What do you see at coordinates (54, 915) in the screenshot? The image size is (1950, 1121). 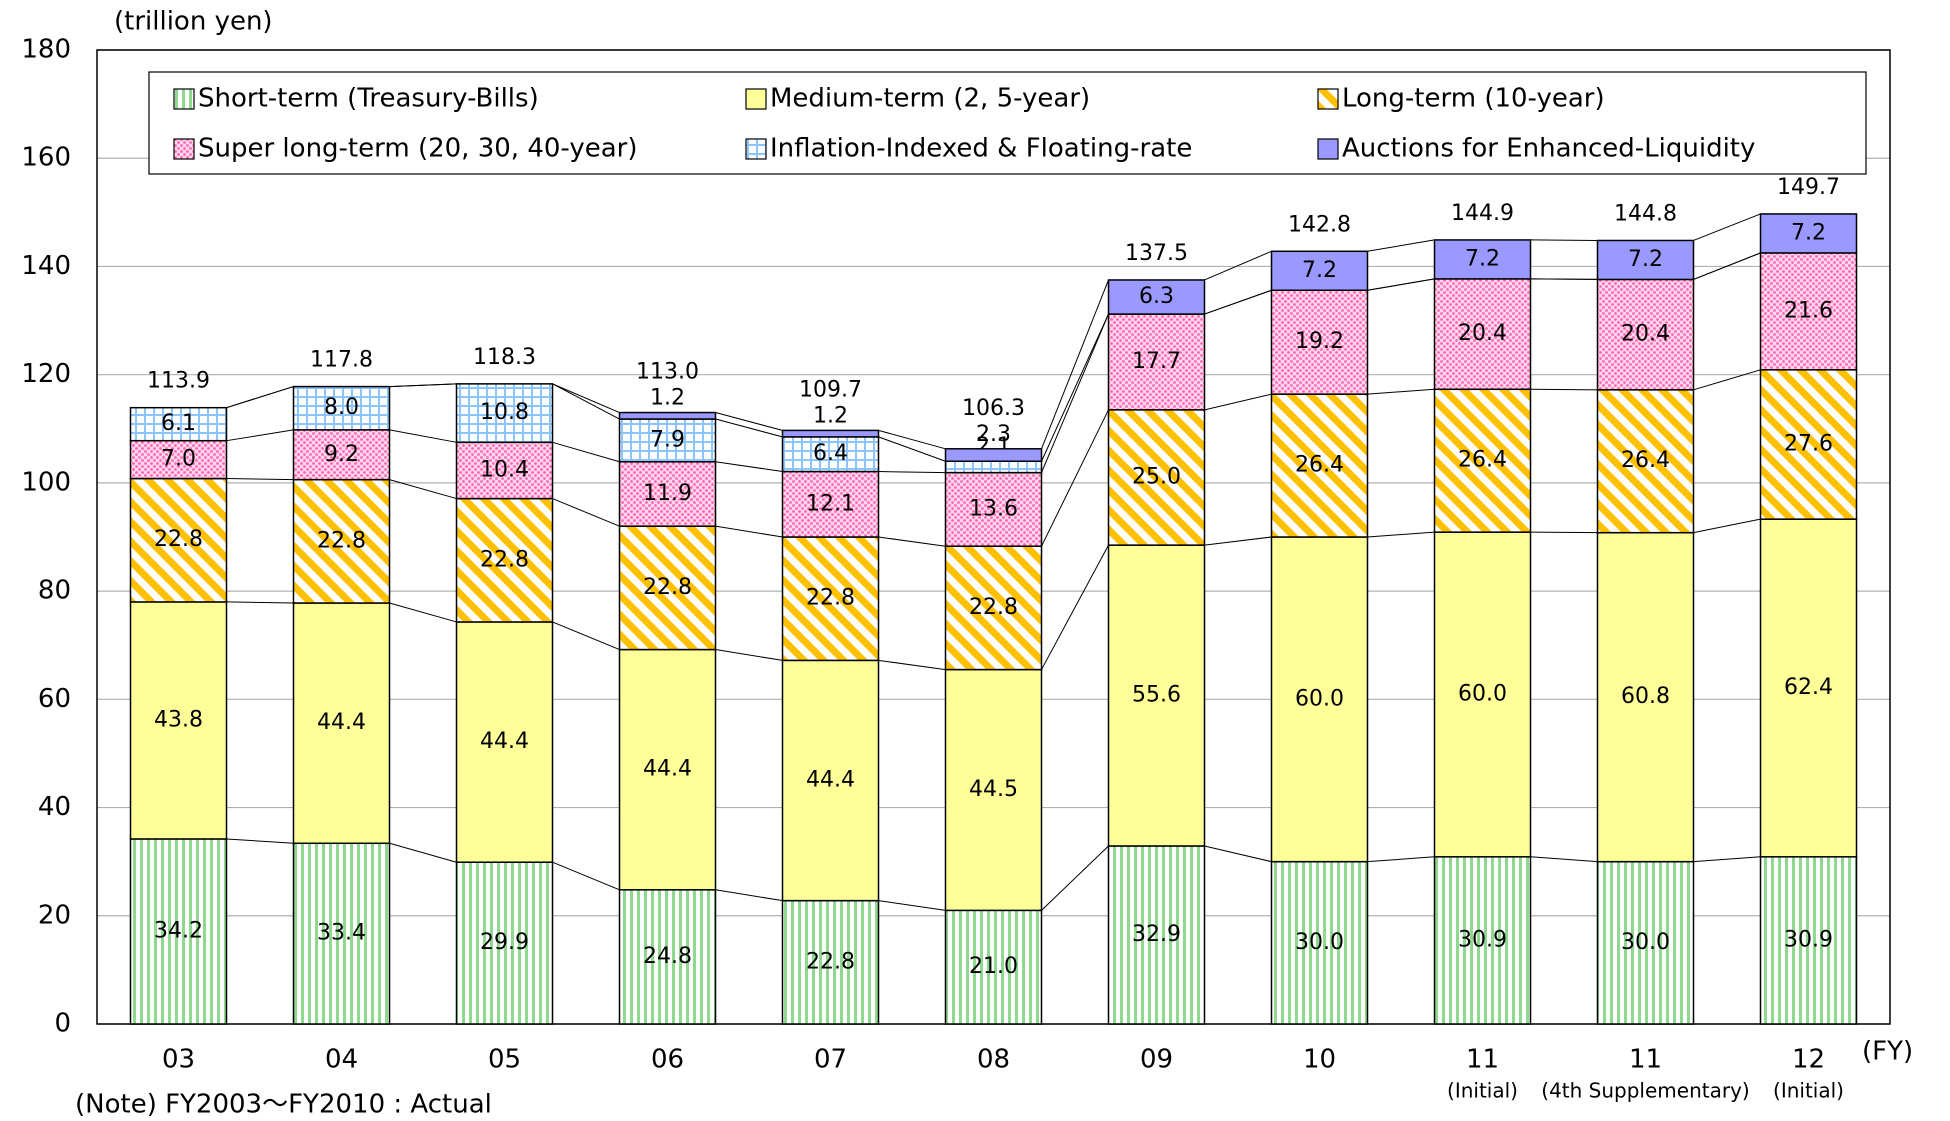 I see `y-tick-label: 20` at bounding box center [54, 915].